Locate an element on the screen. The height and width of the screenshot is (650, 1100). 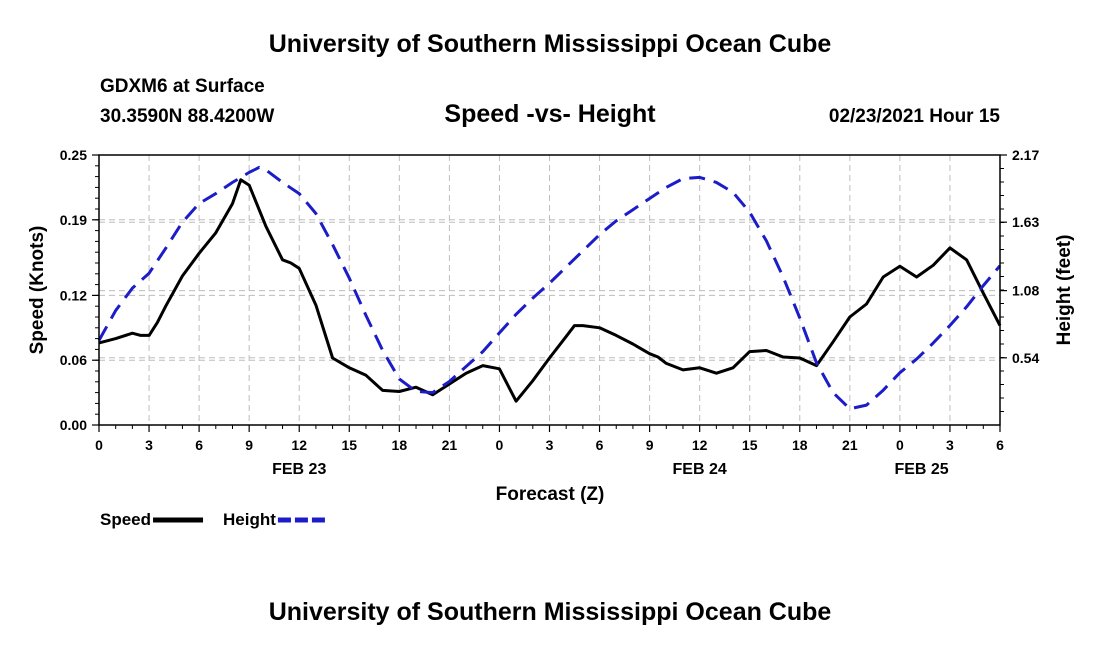
y-left-tick-label: 0.00 is located at coordinates (73, 425).